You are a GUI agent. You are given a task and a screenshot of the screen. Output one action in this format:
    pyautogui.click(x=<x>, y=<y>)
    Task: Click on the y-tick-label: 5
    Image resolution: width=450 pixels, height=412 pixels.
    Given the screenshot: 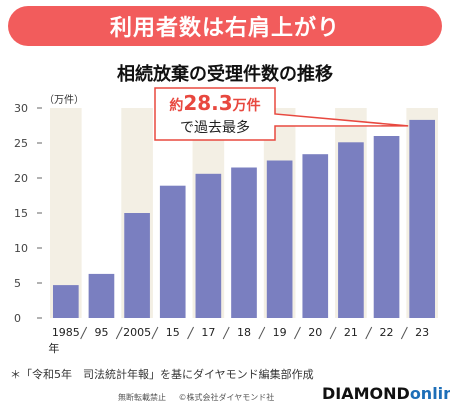 What is the action you would take?
    pyautogui.click(x=17, y=283)
    